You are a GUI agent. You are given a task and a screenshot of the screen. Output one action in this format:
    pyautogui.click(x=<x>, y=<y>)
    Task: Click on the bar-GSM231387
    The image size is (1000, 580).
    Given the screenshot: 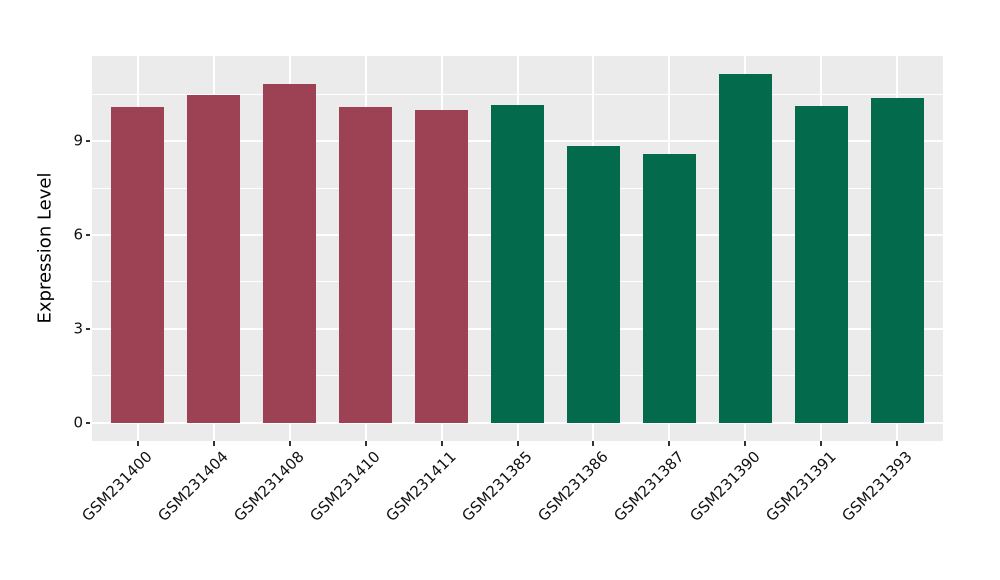 What is the action you would take?
    pyautogui.click(x=669, y=288)
    